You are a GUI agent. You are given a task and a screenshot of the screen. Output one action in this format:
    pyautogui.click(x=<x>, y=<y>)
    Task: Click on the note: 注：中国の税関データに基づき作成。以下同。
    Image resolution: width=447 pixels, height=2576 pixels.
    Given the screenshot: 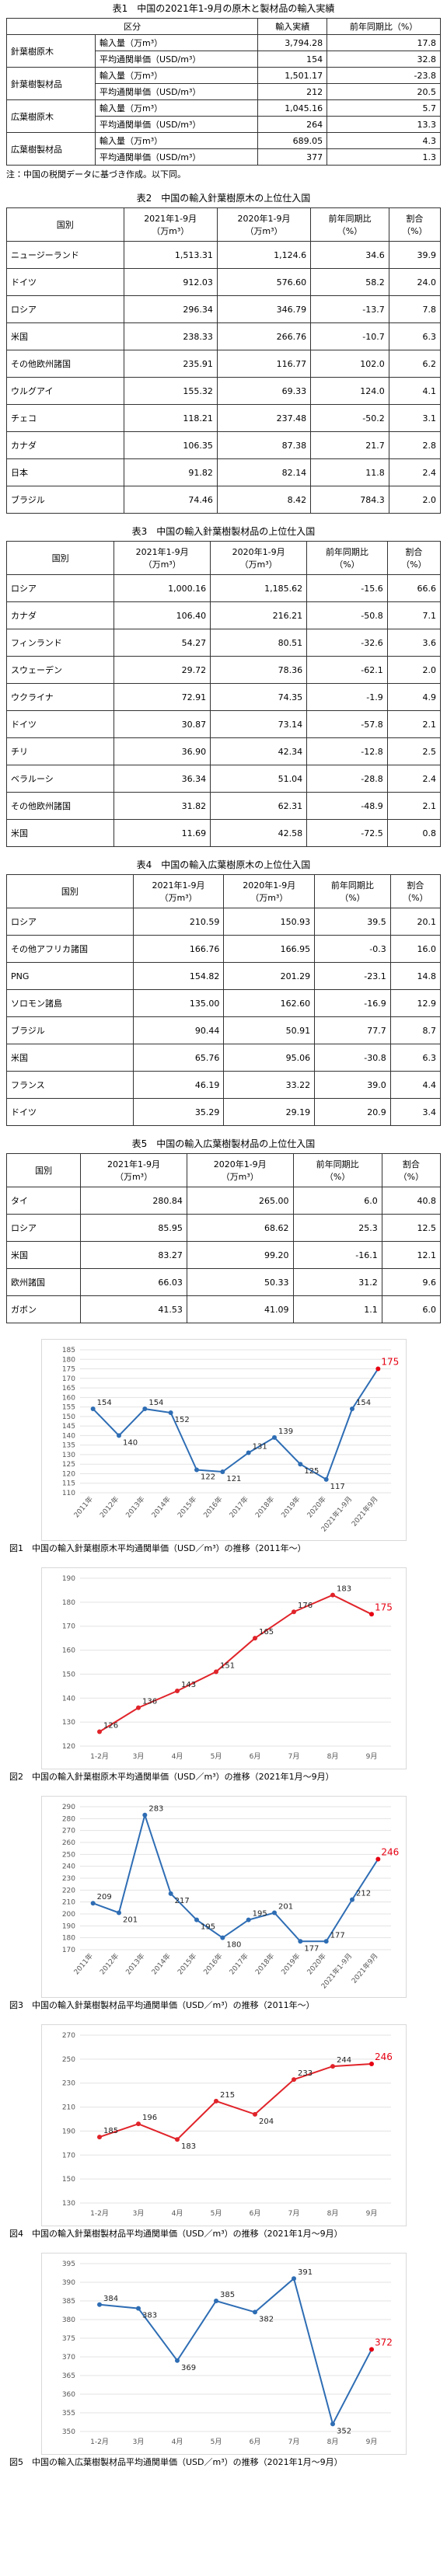 What is the action you would take?
    pyautogui.click(x=96, y=174)
    